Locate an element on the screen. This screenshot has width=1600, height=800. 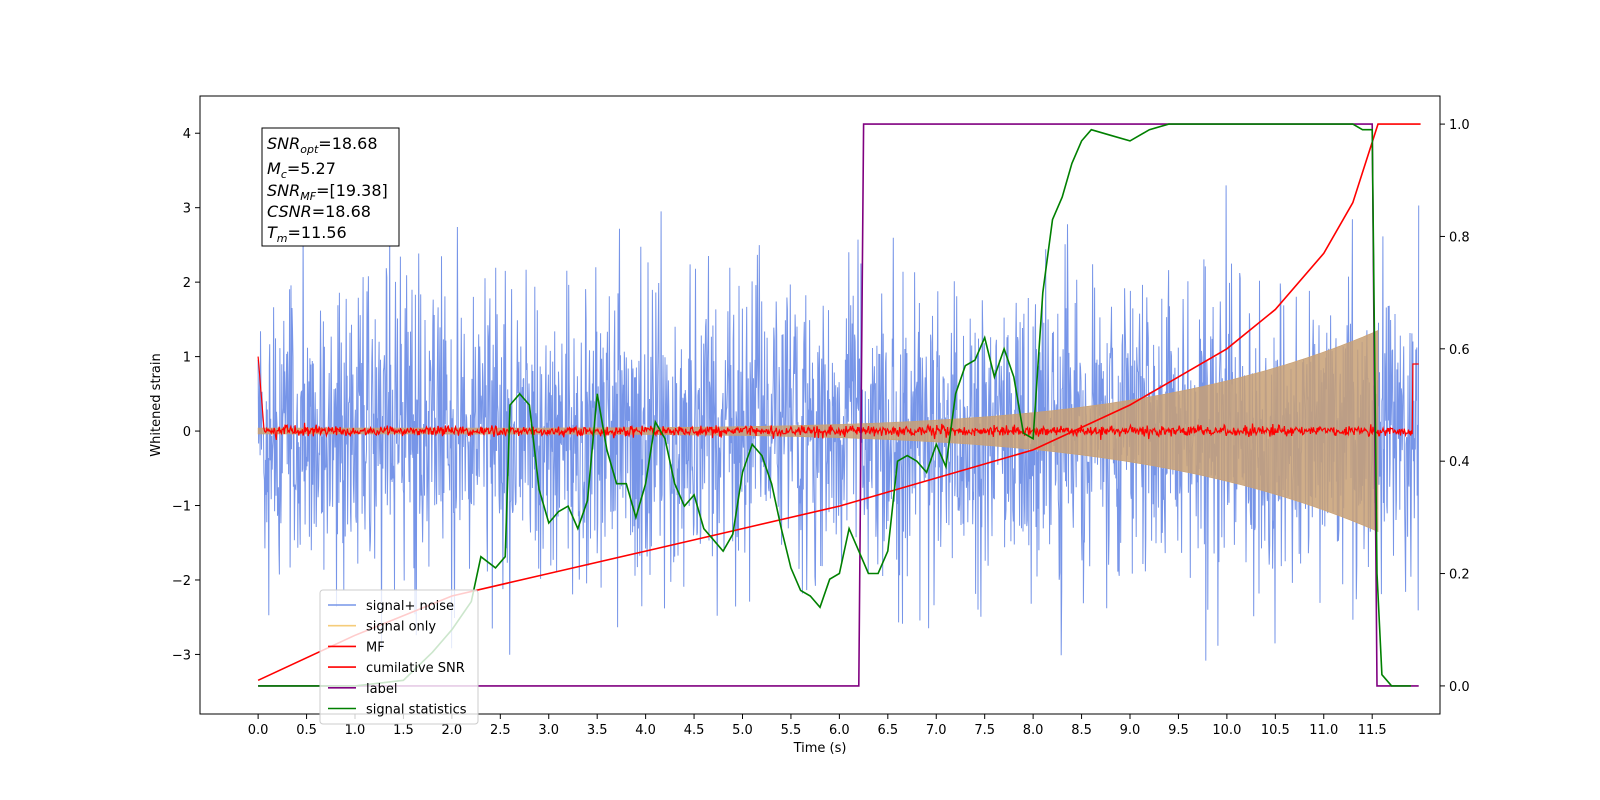
x-tick-label: 1.0 is located at coordinates (355, 730).